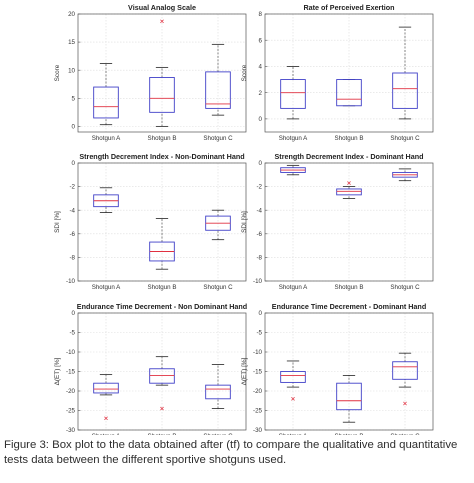 Image resolution: width=474 pixels, height=483 pixels. What do you see at coordinates (259, 210) in the screenshot?
I see `y-tick-label: -4` at bounding box center [259, 210].